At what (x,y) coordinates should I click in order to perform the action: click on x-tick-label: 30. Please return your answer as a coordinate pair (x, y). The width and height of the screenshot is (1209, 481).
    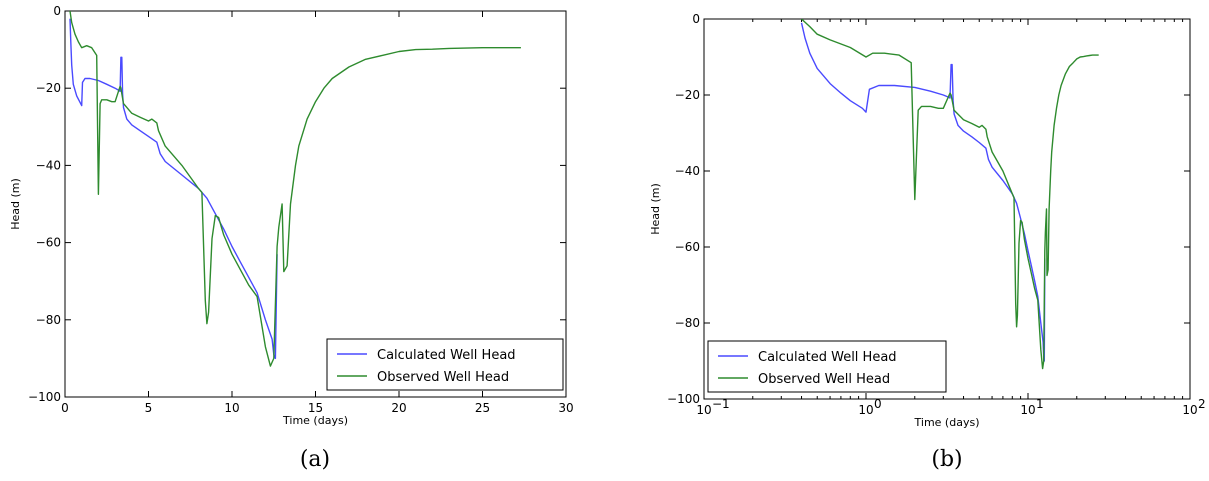
    Looking at the image, I should click on (565, 408).